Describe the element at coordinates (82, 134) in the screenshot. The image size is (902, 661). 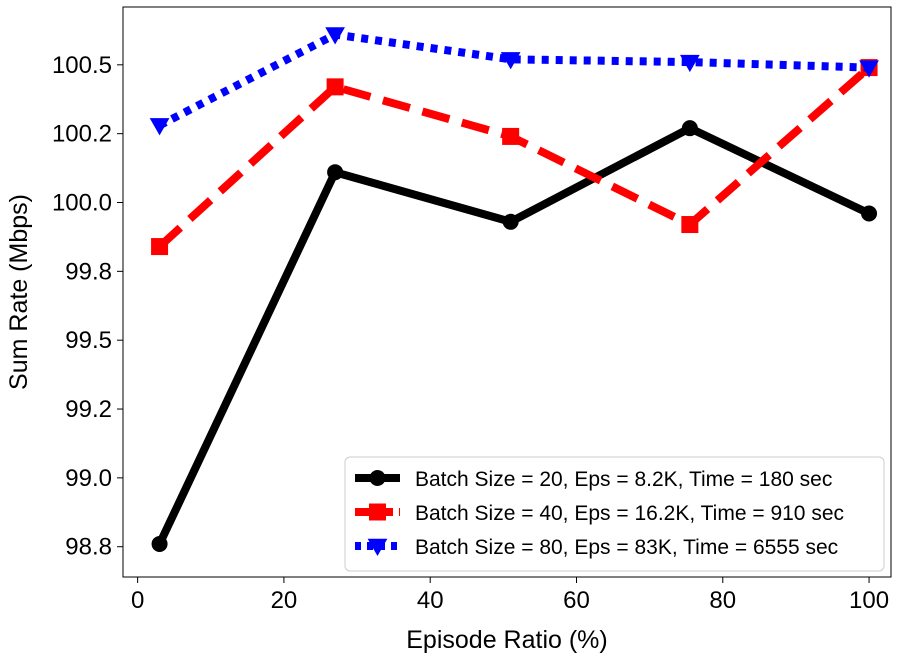
I see `y-tick-label: 100.2` at that location.